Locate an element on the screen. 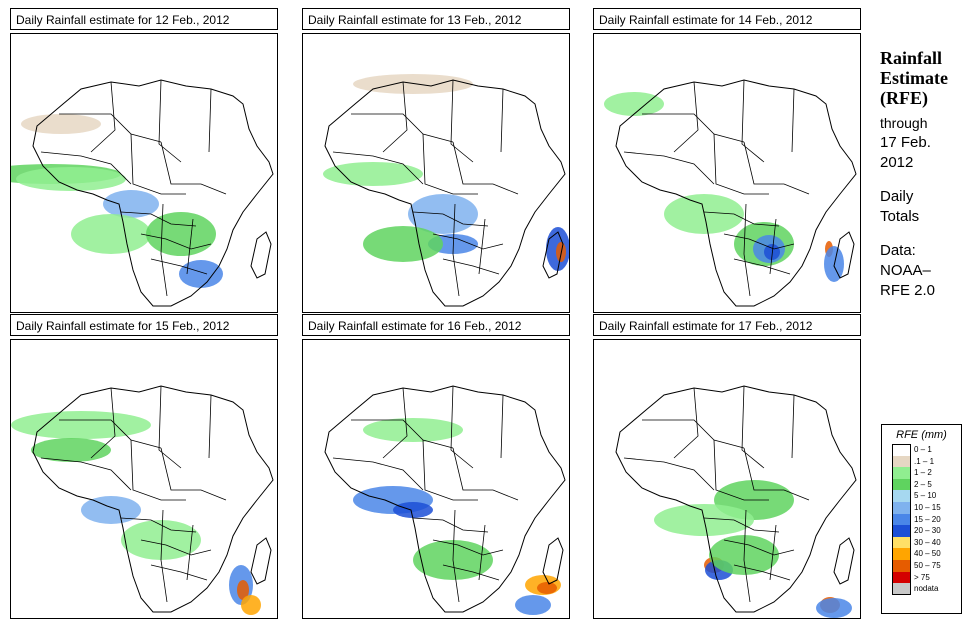 The width and height of the screenshot is (967, 626). legend-label: 0 – 1 is located at coordinates (923, 449).